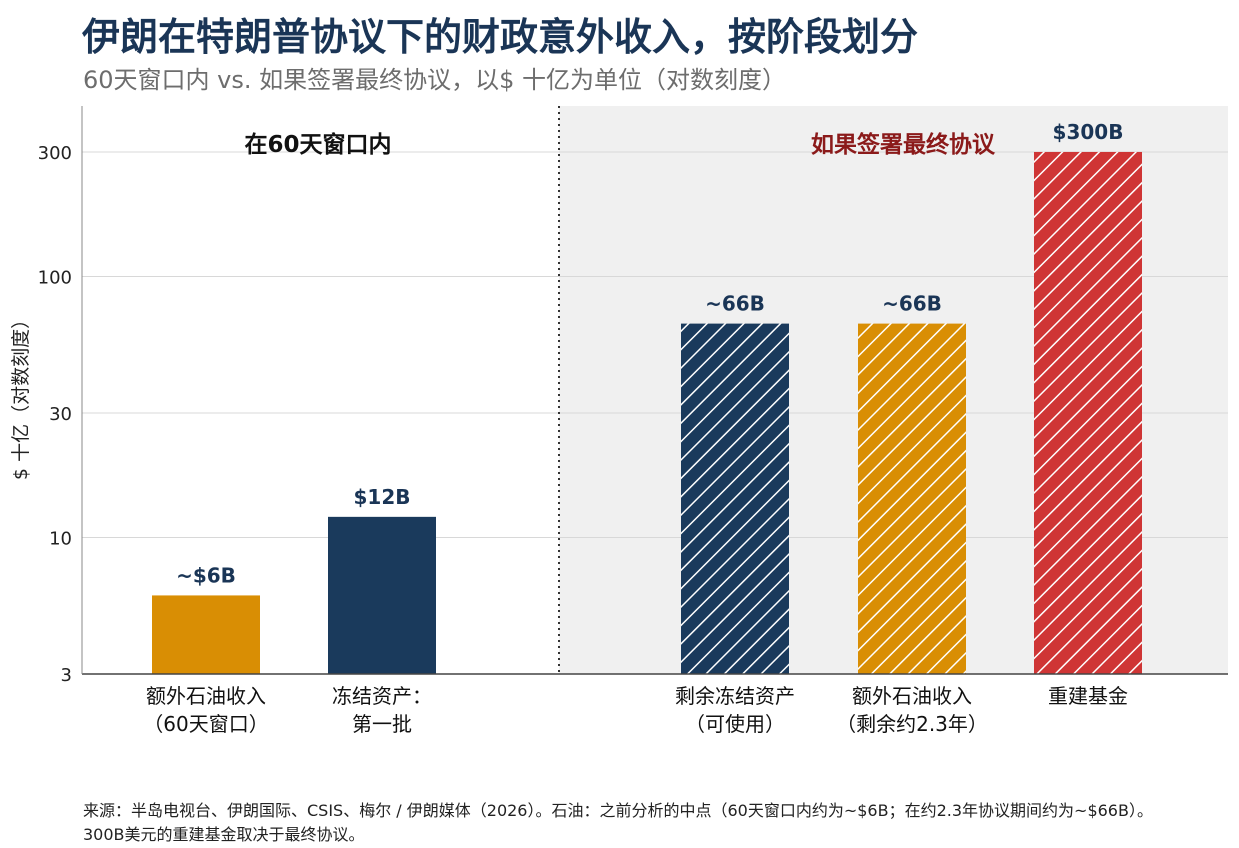 The height and width of the screenshot is (848, 1239). What do you see at coordinates (382, 497) in the screenshot?
I see `bar-value-label: $12B` at bounding box center [382, 497].